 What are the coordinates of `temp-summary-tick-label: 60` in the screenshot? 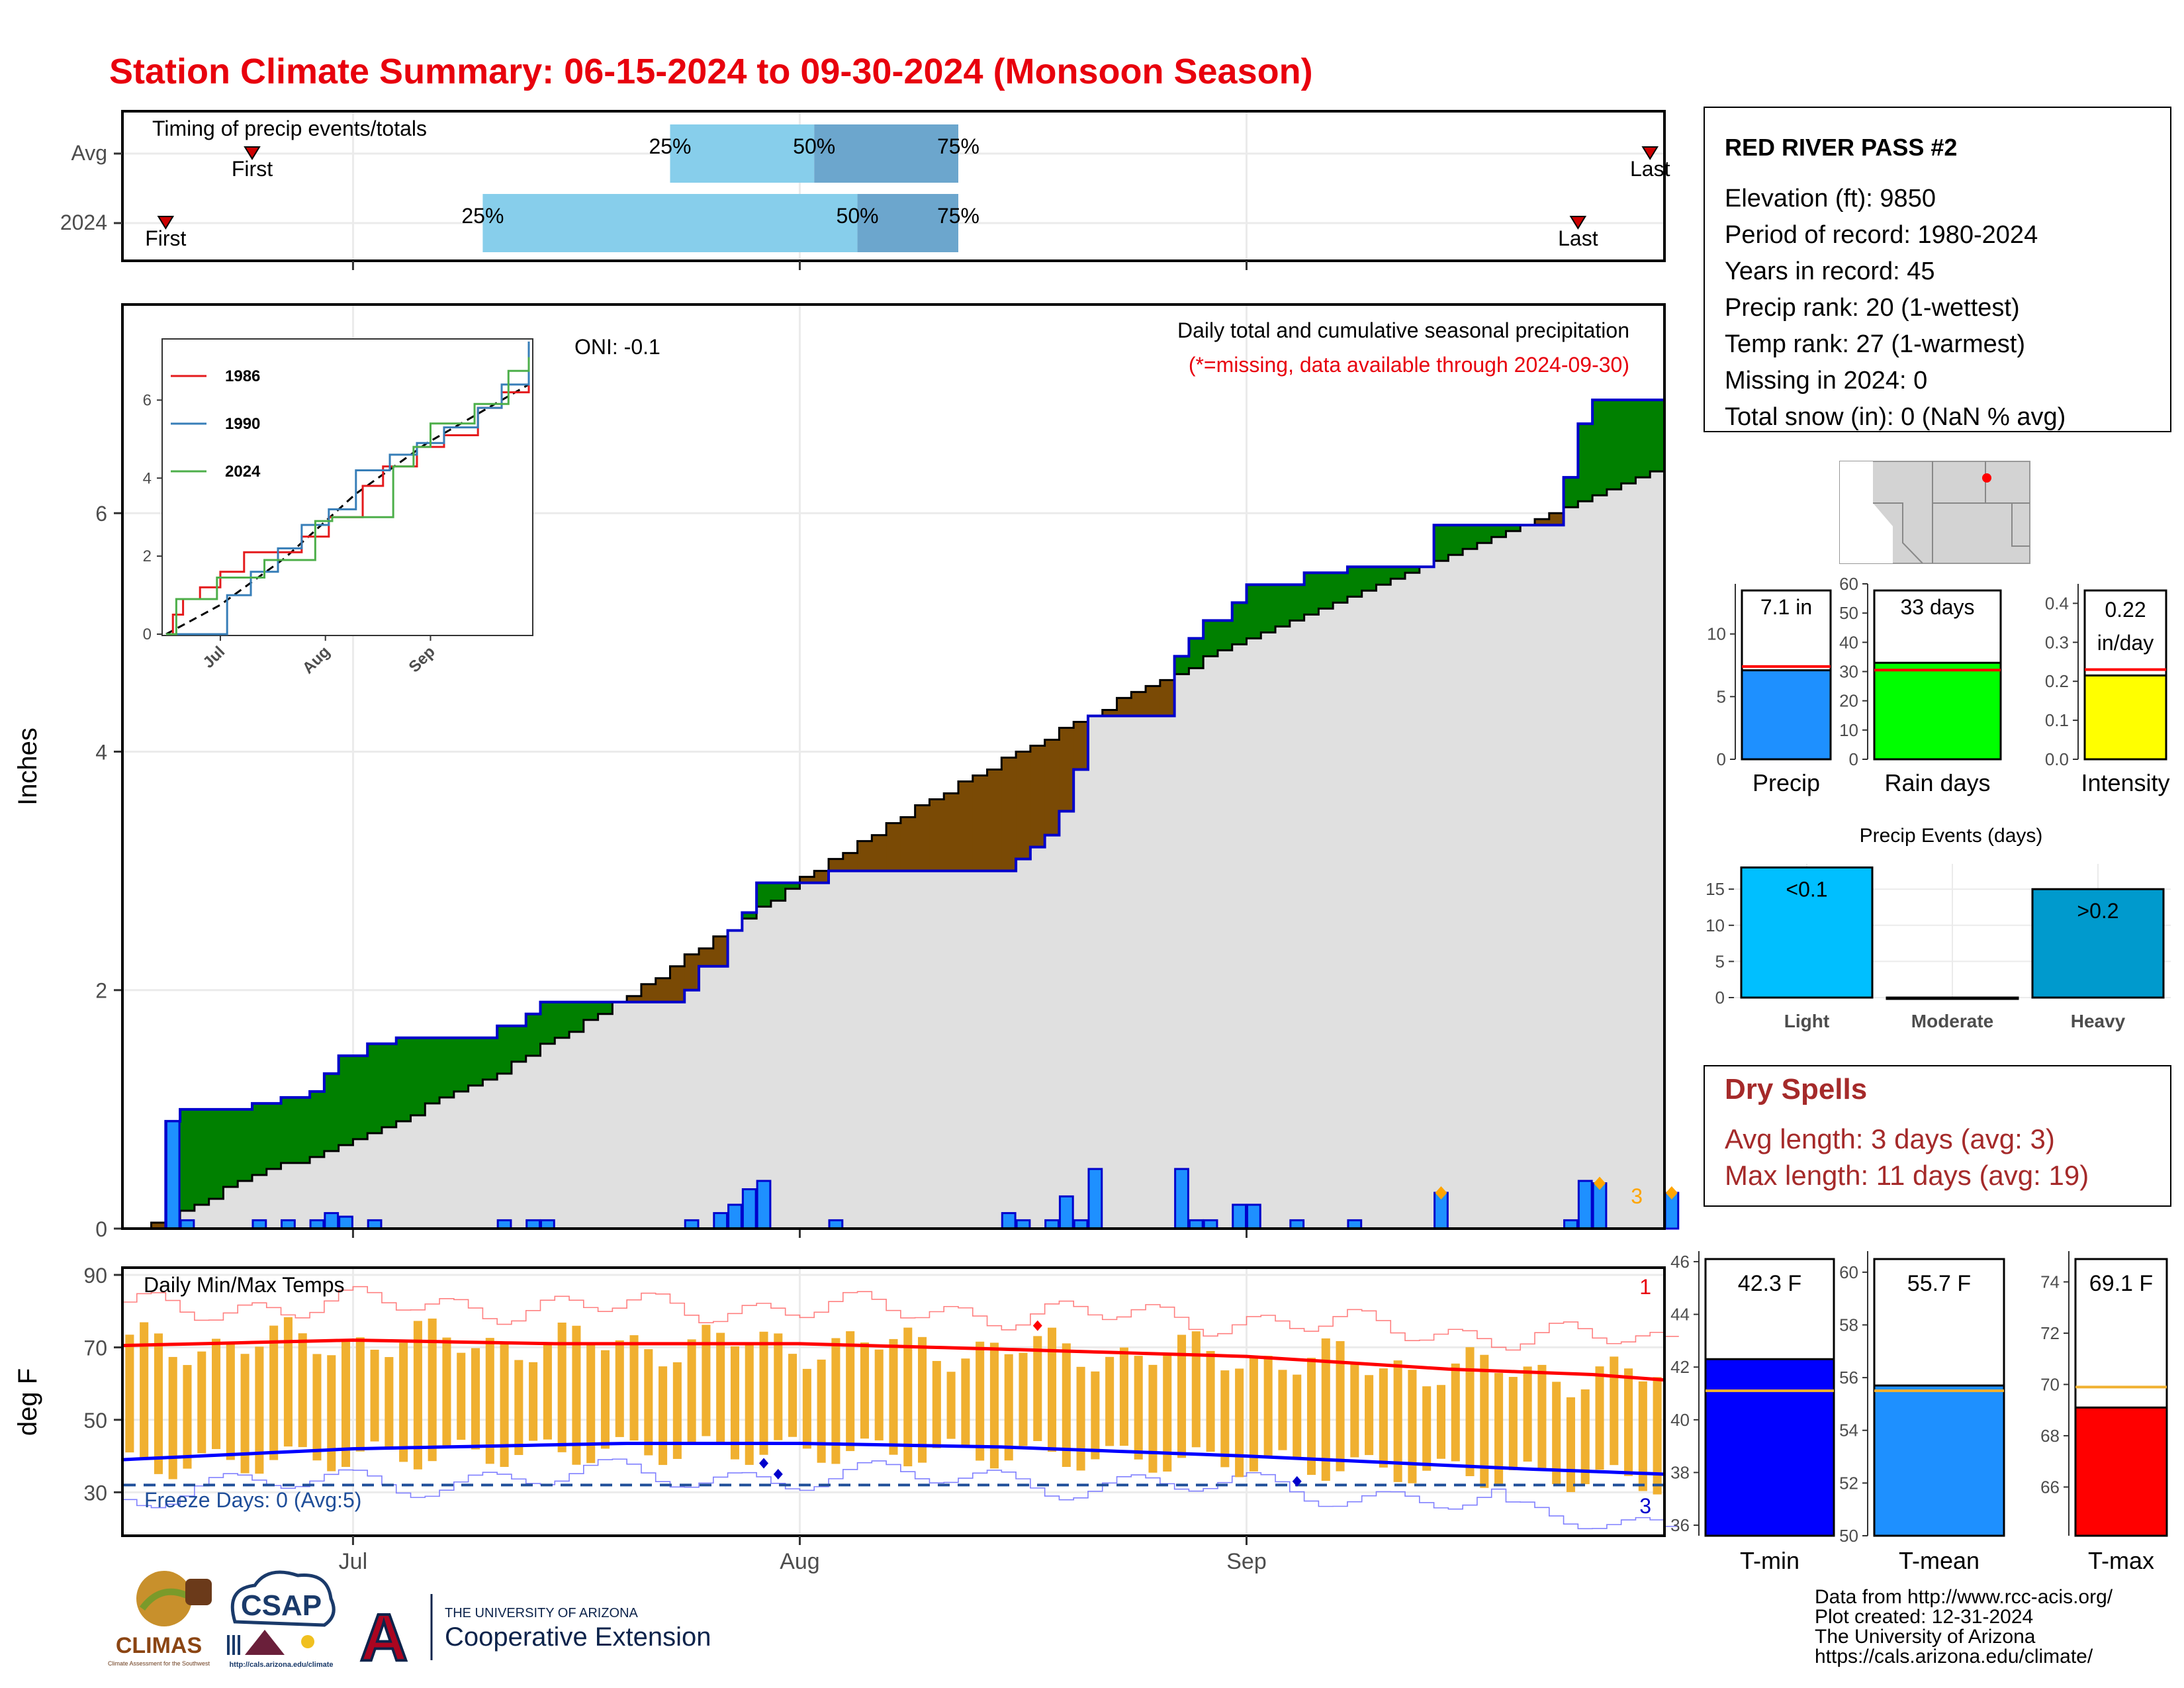 It's located at (1848, 1272).